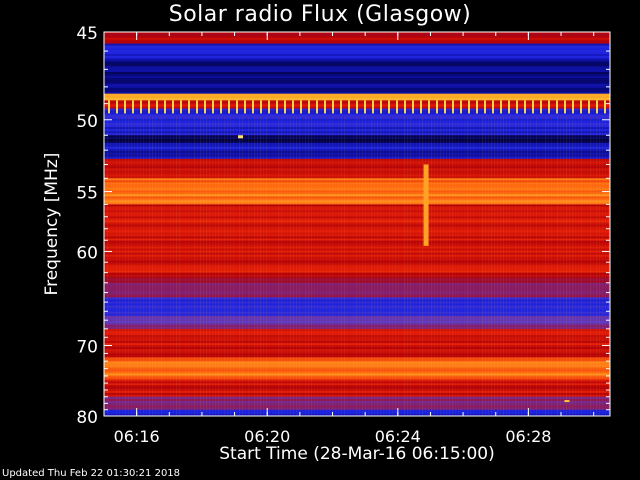 The width and height of the screenshot is (640, 480). Describe the element at coordinates (87, 253) in the screenshot. I see `y-tick-label: 60` at that location.